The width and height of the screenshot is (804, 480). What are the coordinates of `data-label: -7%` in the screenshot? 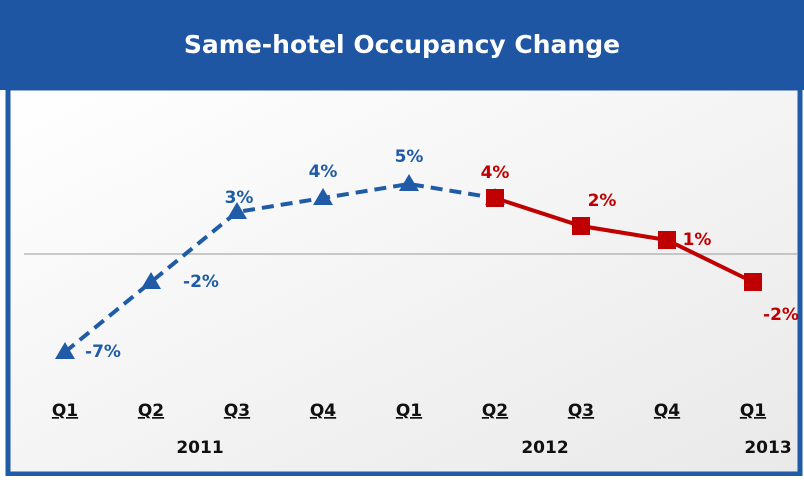 It's located at (103, 352).